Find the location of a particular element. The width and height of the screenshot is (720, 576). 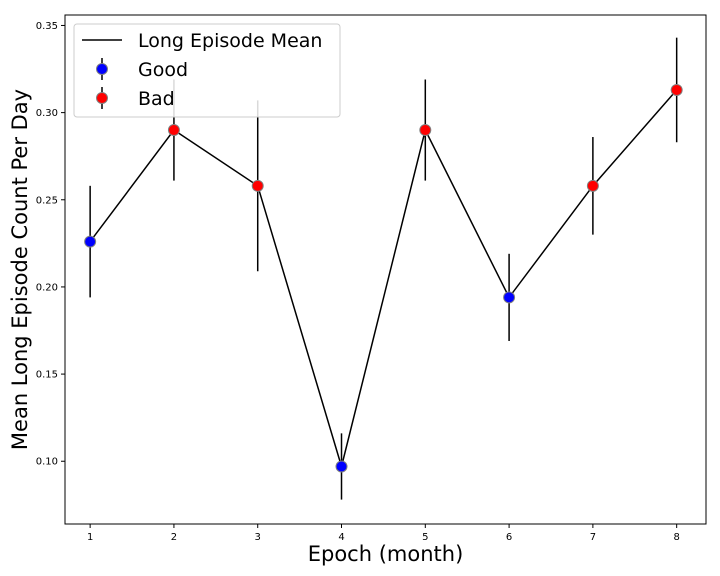

x-tick-label-7: 7 is located at coordinates (593, 537).